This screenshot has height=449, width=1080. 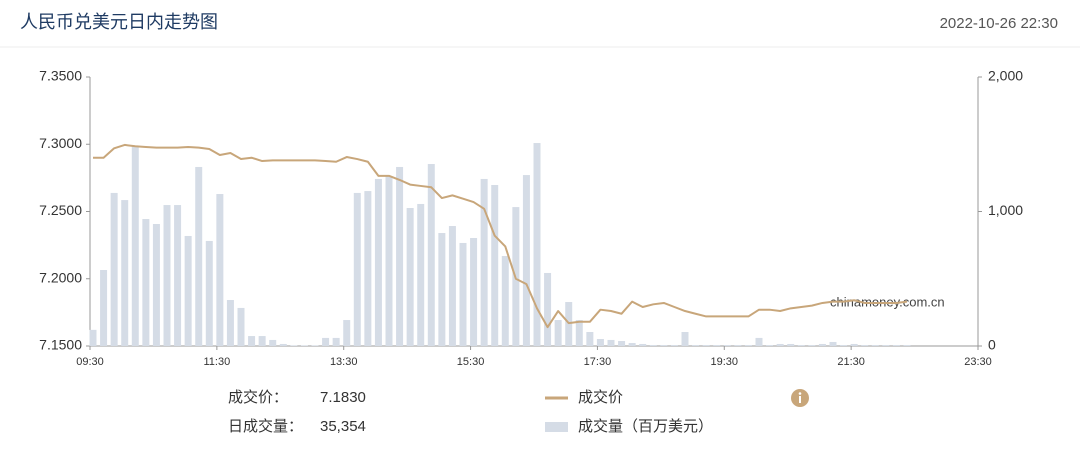 I want to click on legend-label: 成交量（百万美元）, so click(x=645, y=426).